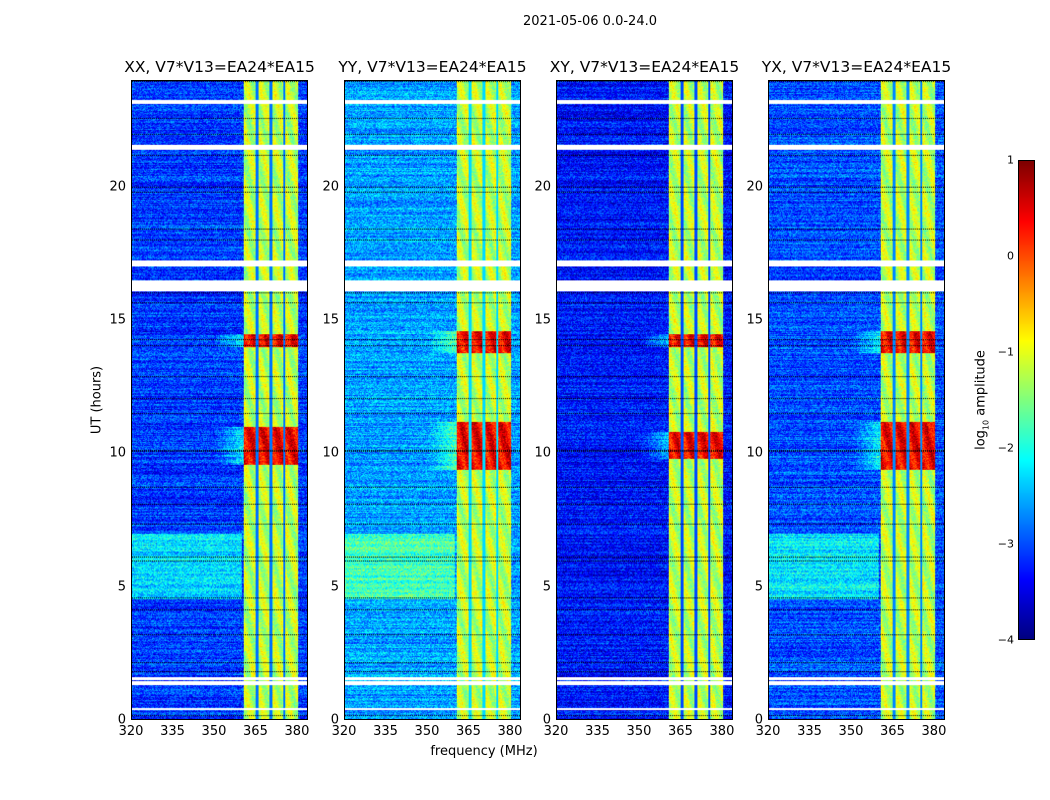  I want to click on panel-title: YY, V7*V13=EA24*EA15, so click(432, 67).